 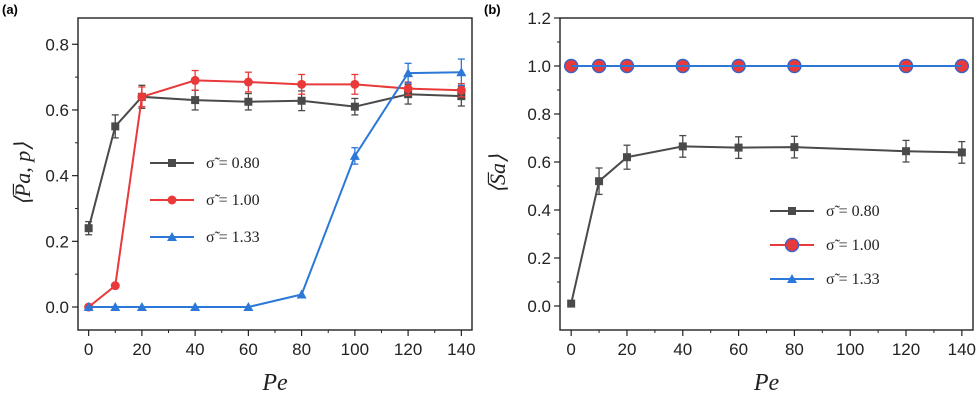 I want to click on panel-label: (b), so click(x=492, y=9).